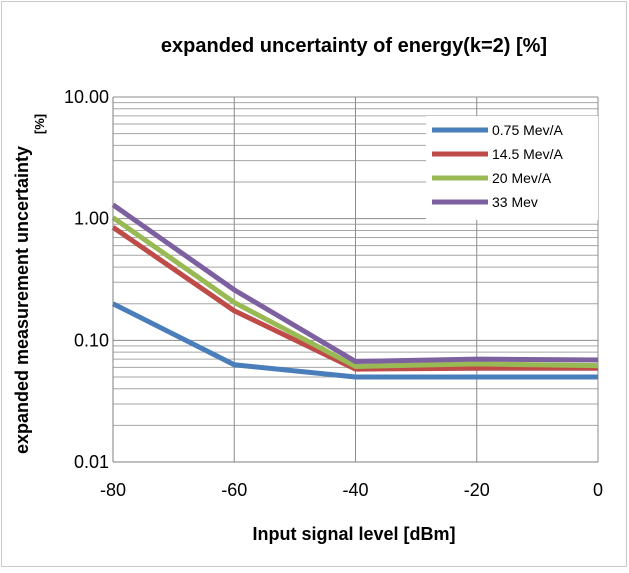  Describe the element at coordinates (522, 178) in the screenshot. I see `legend-label: 20 Mev/A` at that location.